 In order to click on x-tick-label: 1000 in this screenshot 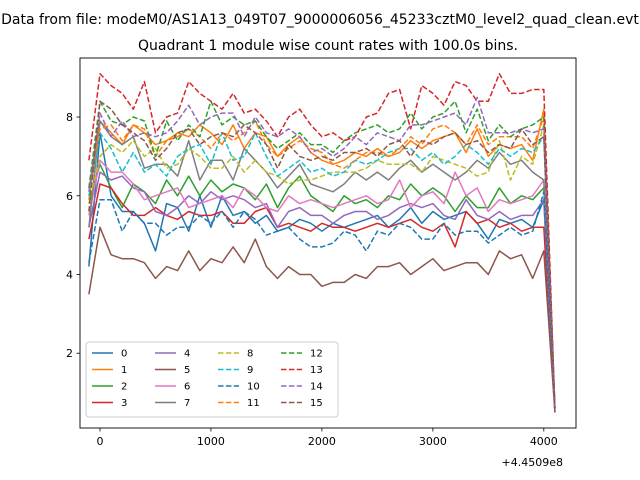, I will do `click(211, 441)`.